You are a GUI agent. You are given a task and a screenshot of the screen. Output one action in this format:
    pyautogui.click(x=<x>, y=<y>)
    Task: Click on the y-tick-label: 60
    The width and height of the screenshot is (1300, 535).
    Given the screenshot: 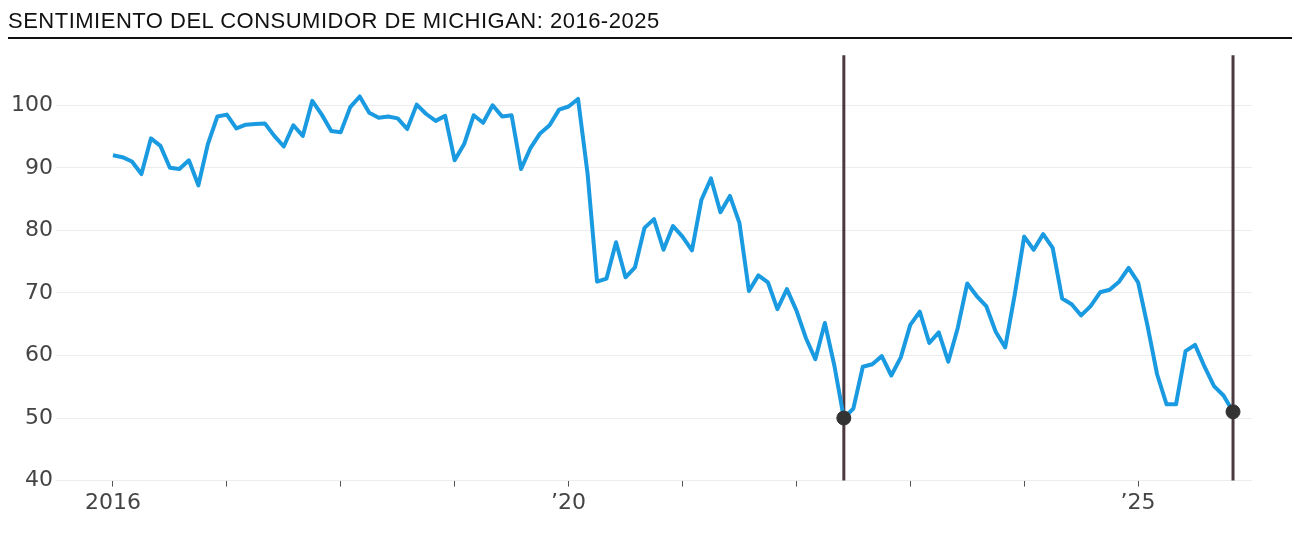 What is the action you would take?
    pyautogui.click(x=38, y=354)
    